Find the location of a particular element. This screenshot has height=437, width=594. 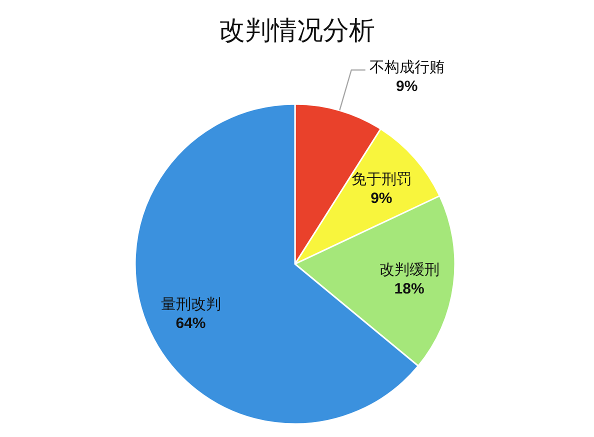

slice-label: 不构成行贿 is located at coordinates (406, 67).